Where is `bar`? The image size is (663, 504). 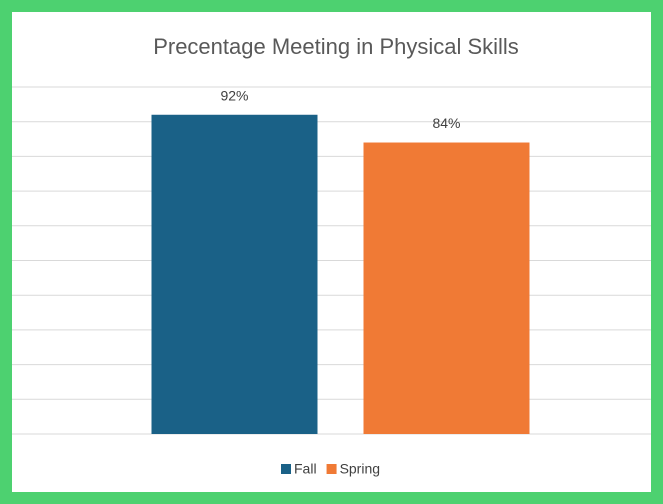 bar is located at coordinates (446, 288).